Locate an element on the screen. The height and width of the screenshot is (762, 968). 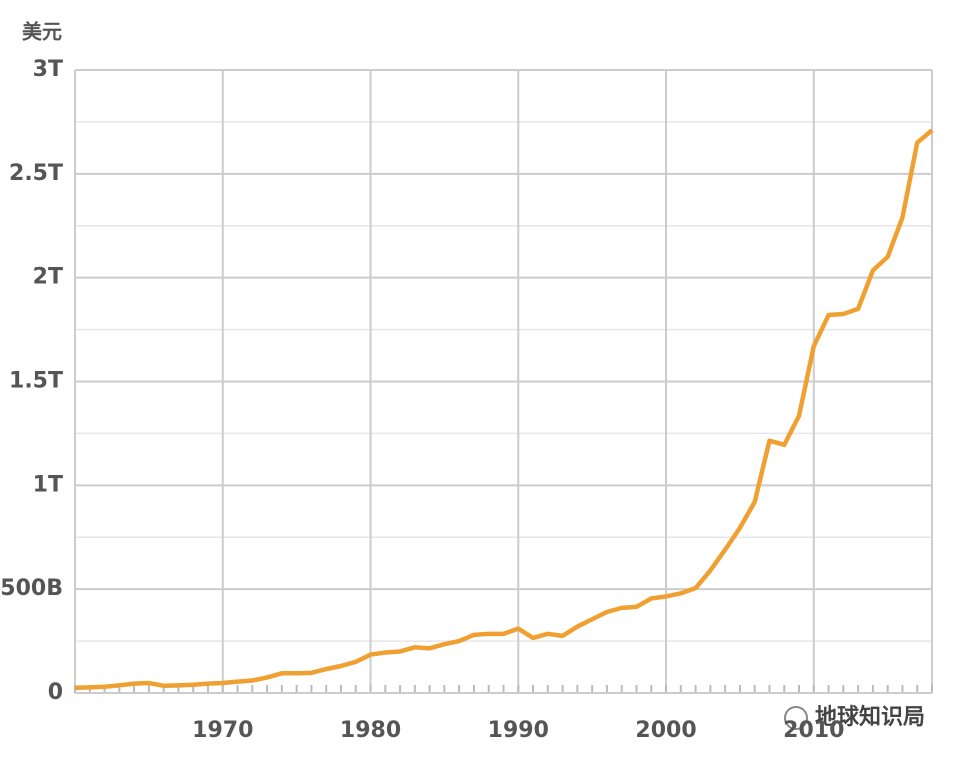
watermark-icon is located at coordinates (796, 718).